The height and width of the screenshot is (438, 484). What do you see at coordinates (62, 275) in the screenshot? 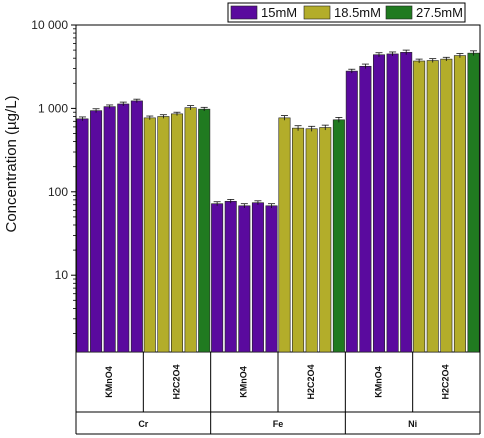
I see `y-tick-label: 10` at bounding box center [62, 275].